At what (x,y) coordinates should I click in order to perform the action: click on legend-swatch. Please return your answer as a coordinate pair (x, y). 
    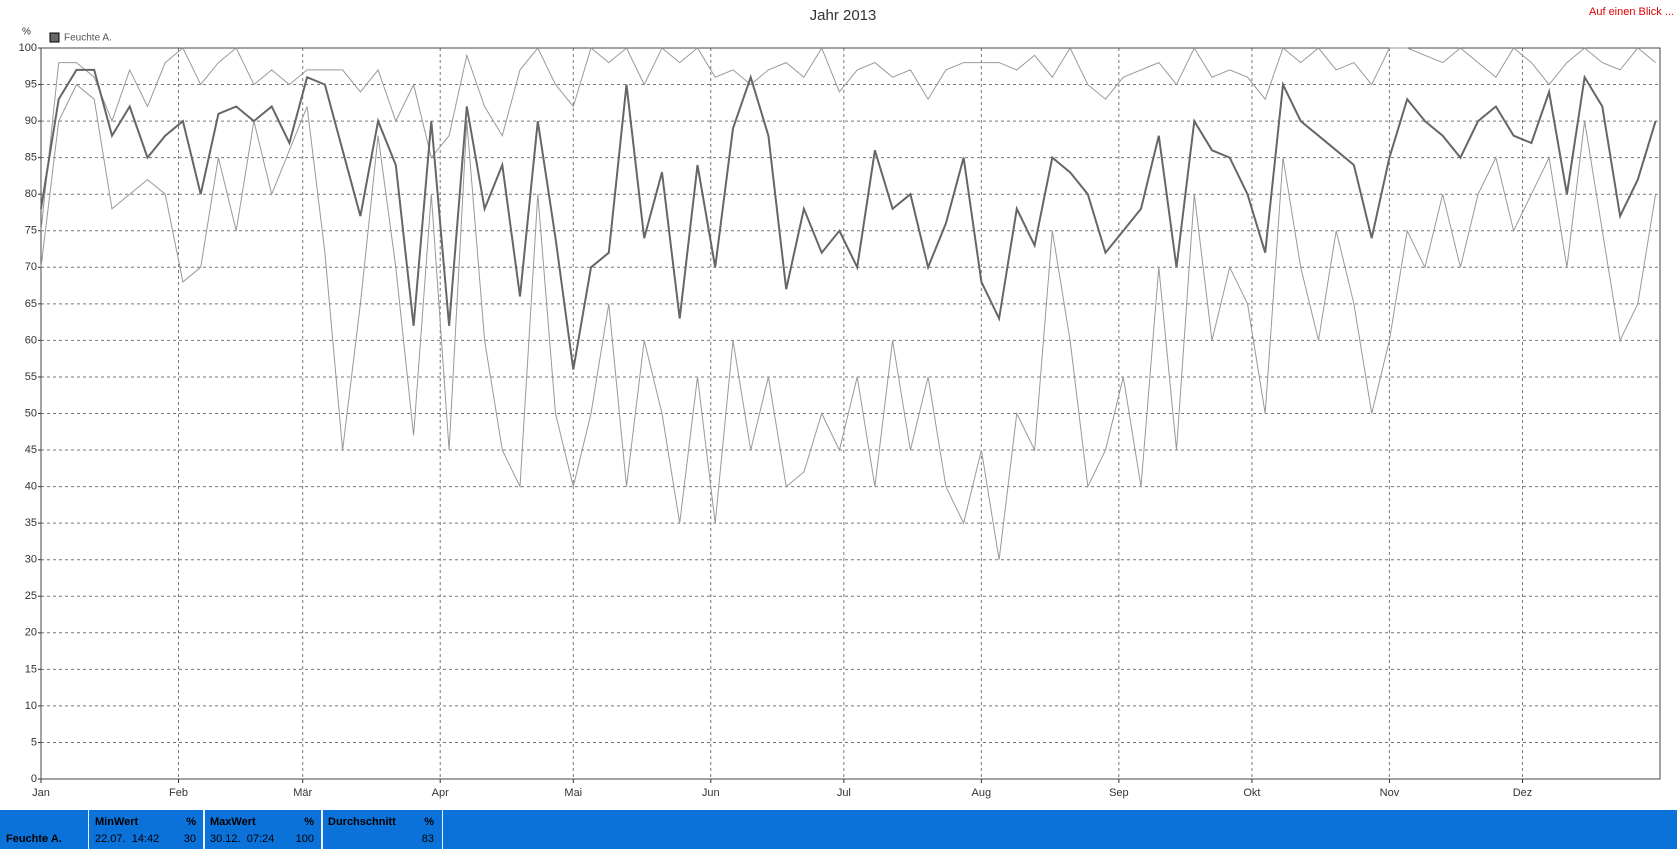
    Looking at the image, I should click on (54, 37).